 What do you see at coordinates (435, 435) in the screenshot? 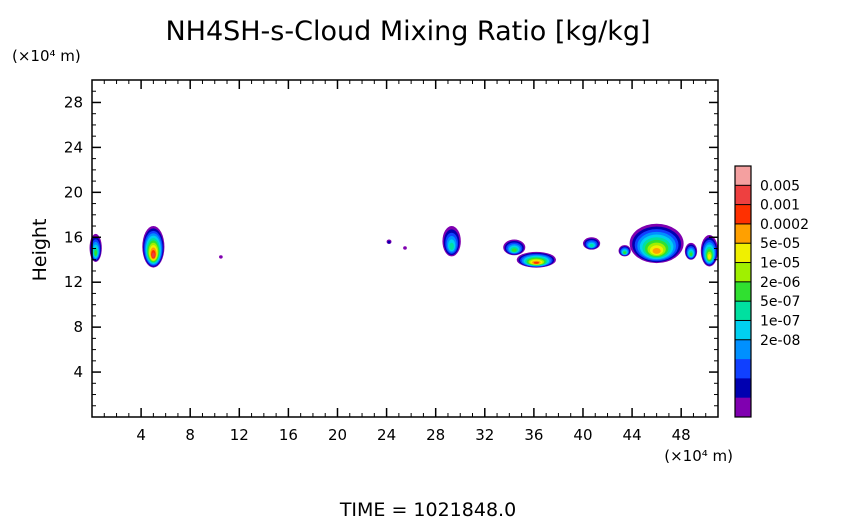
I see `x-tick-label: 28` at bounding box center [435, 435].